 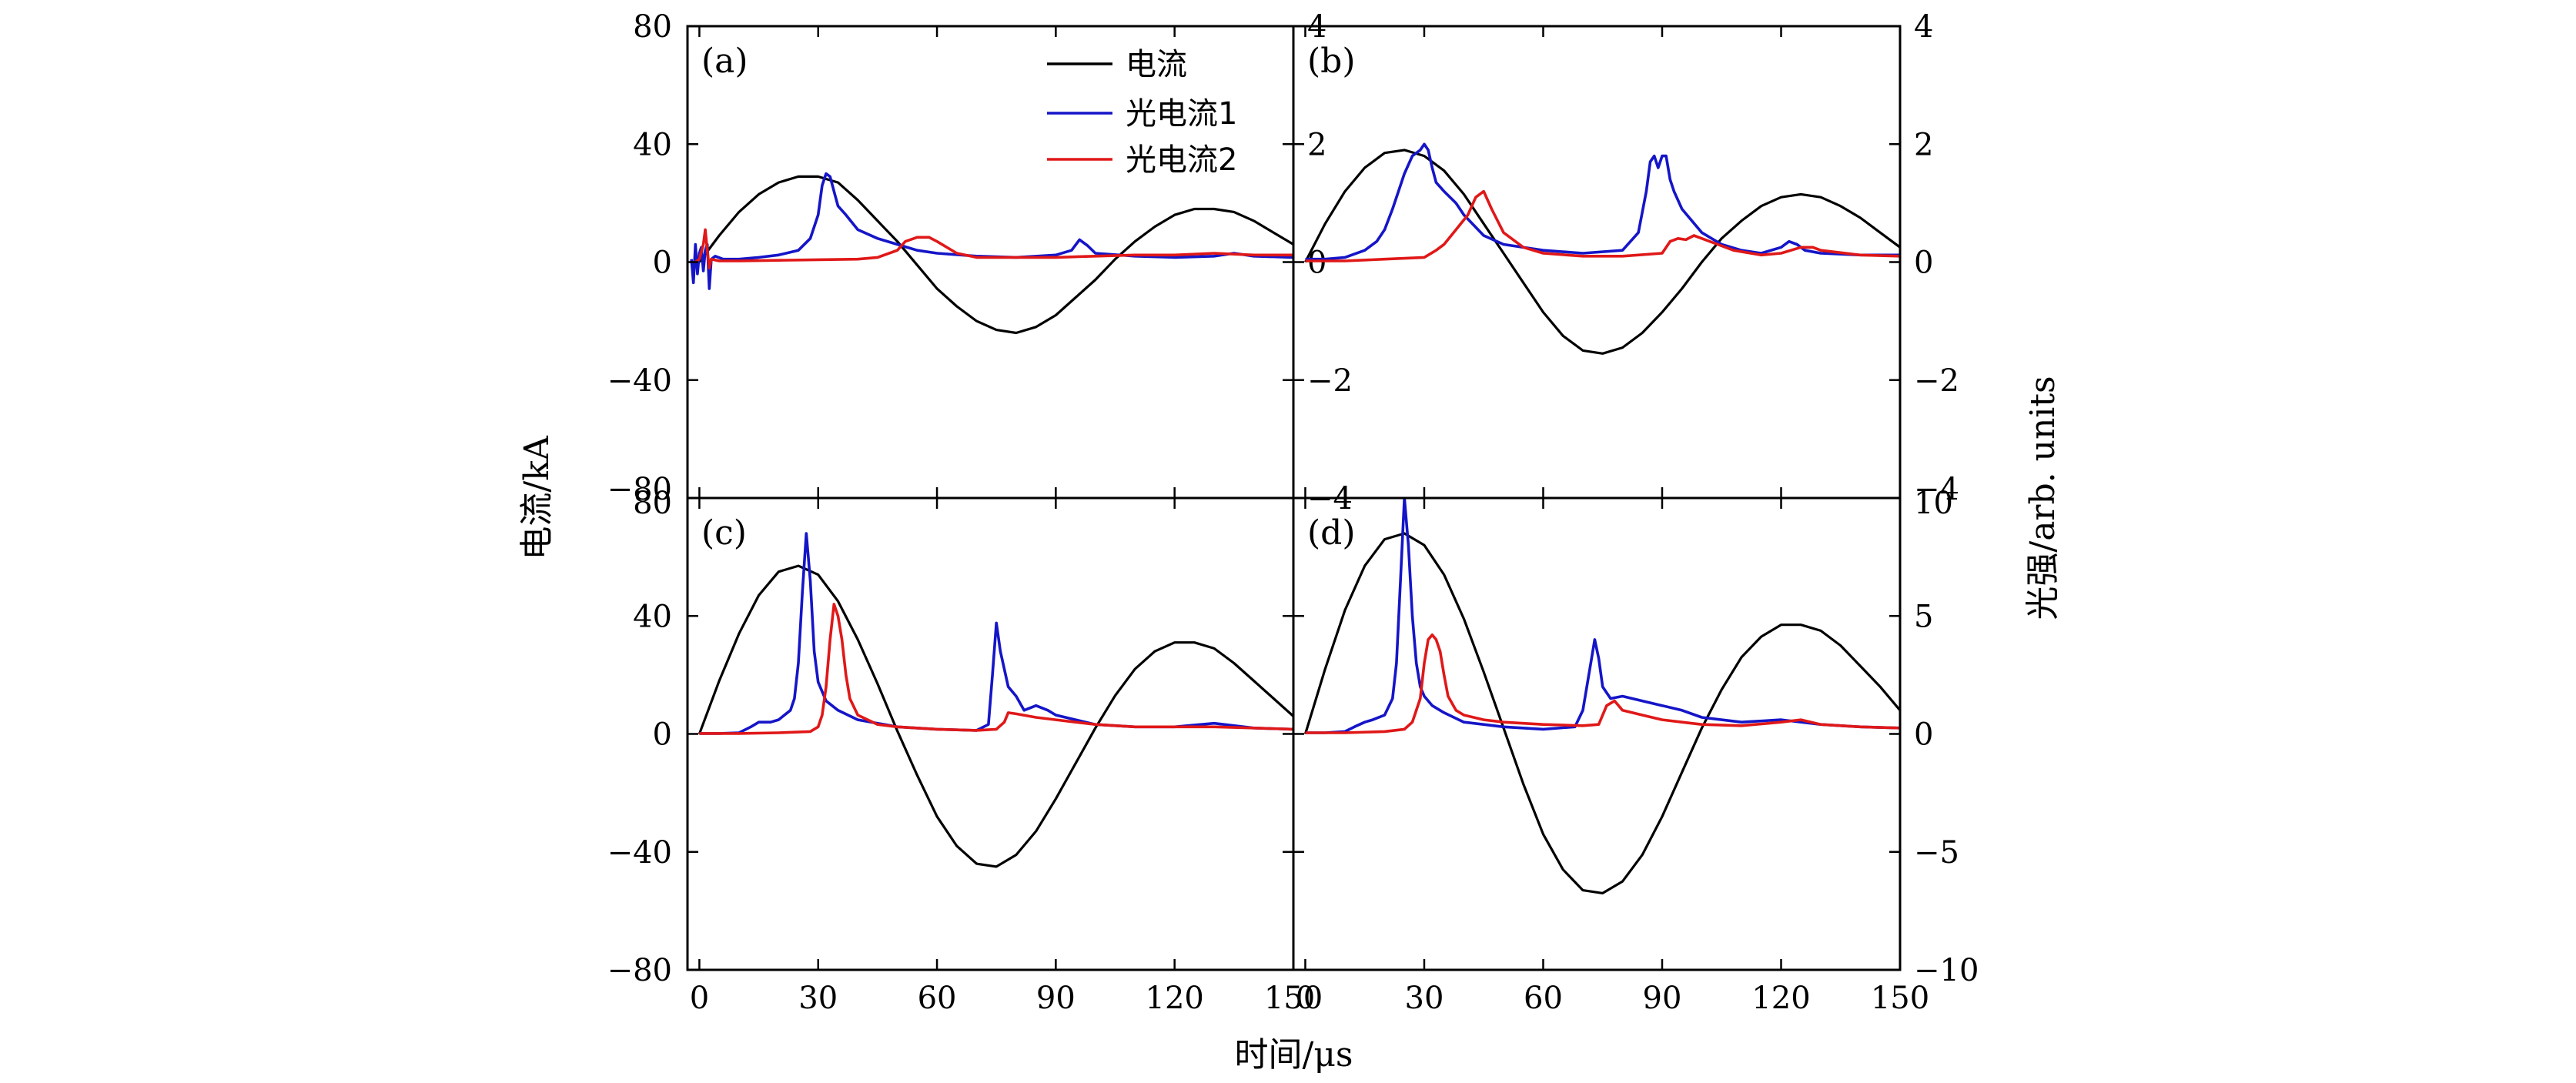 I want to click on y-right-tick-label: 5, so click(x=1924, y=616).